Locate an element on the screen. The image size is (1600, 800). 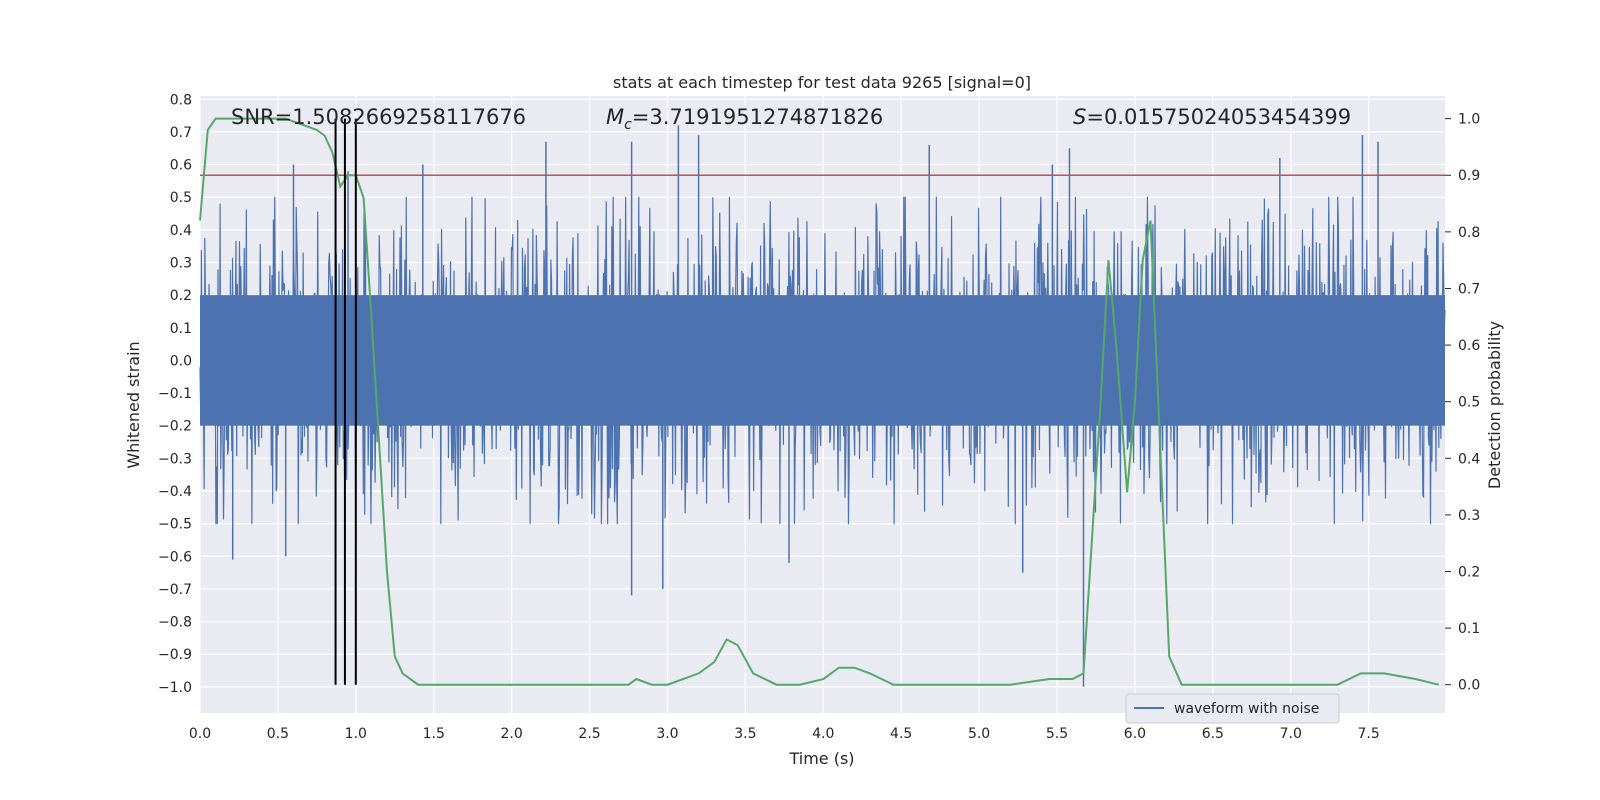
y-left-tick-label: −0.9 is located at coordinates (175, 655).